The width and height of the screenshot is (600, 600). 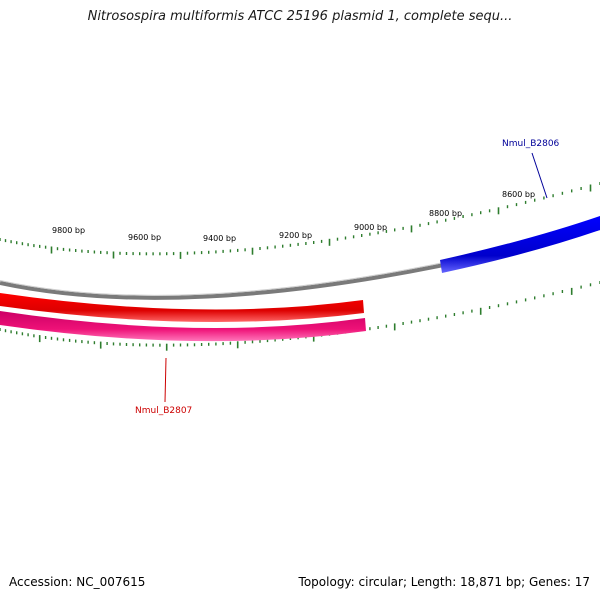 What do you see at coordinates (531, 144) in the screenshot?
I see `gene-label-nmul-b2806: Nmul_B2806` at bounding box center [531, 144].